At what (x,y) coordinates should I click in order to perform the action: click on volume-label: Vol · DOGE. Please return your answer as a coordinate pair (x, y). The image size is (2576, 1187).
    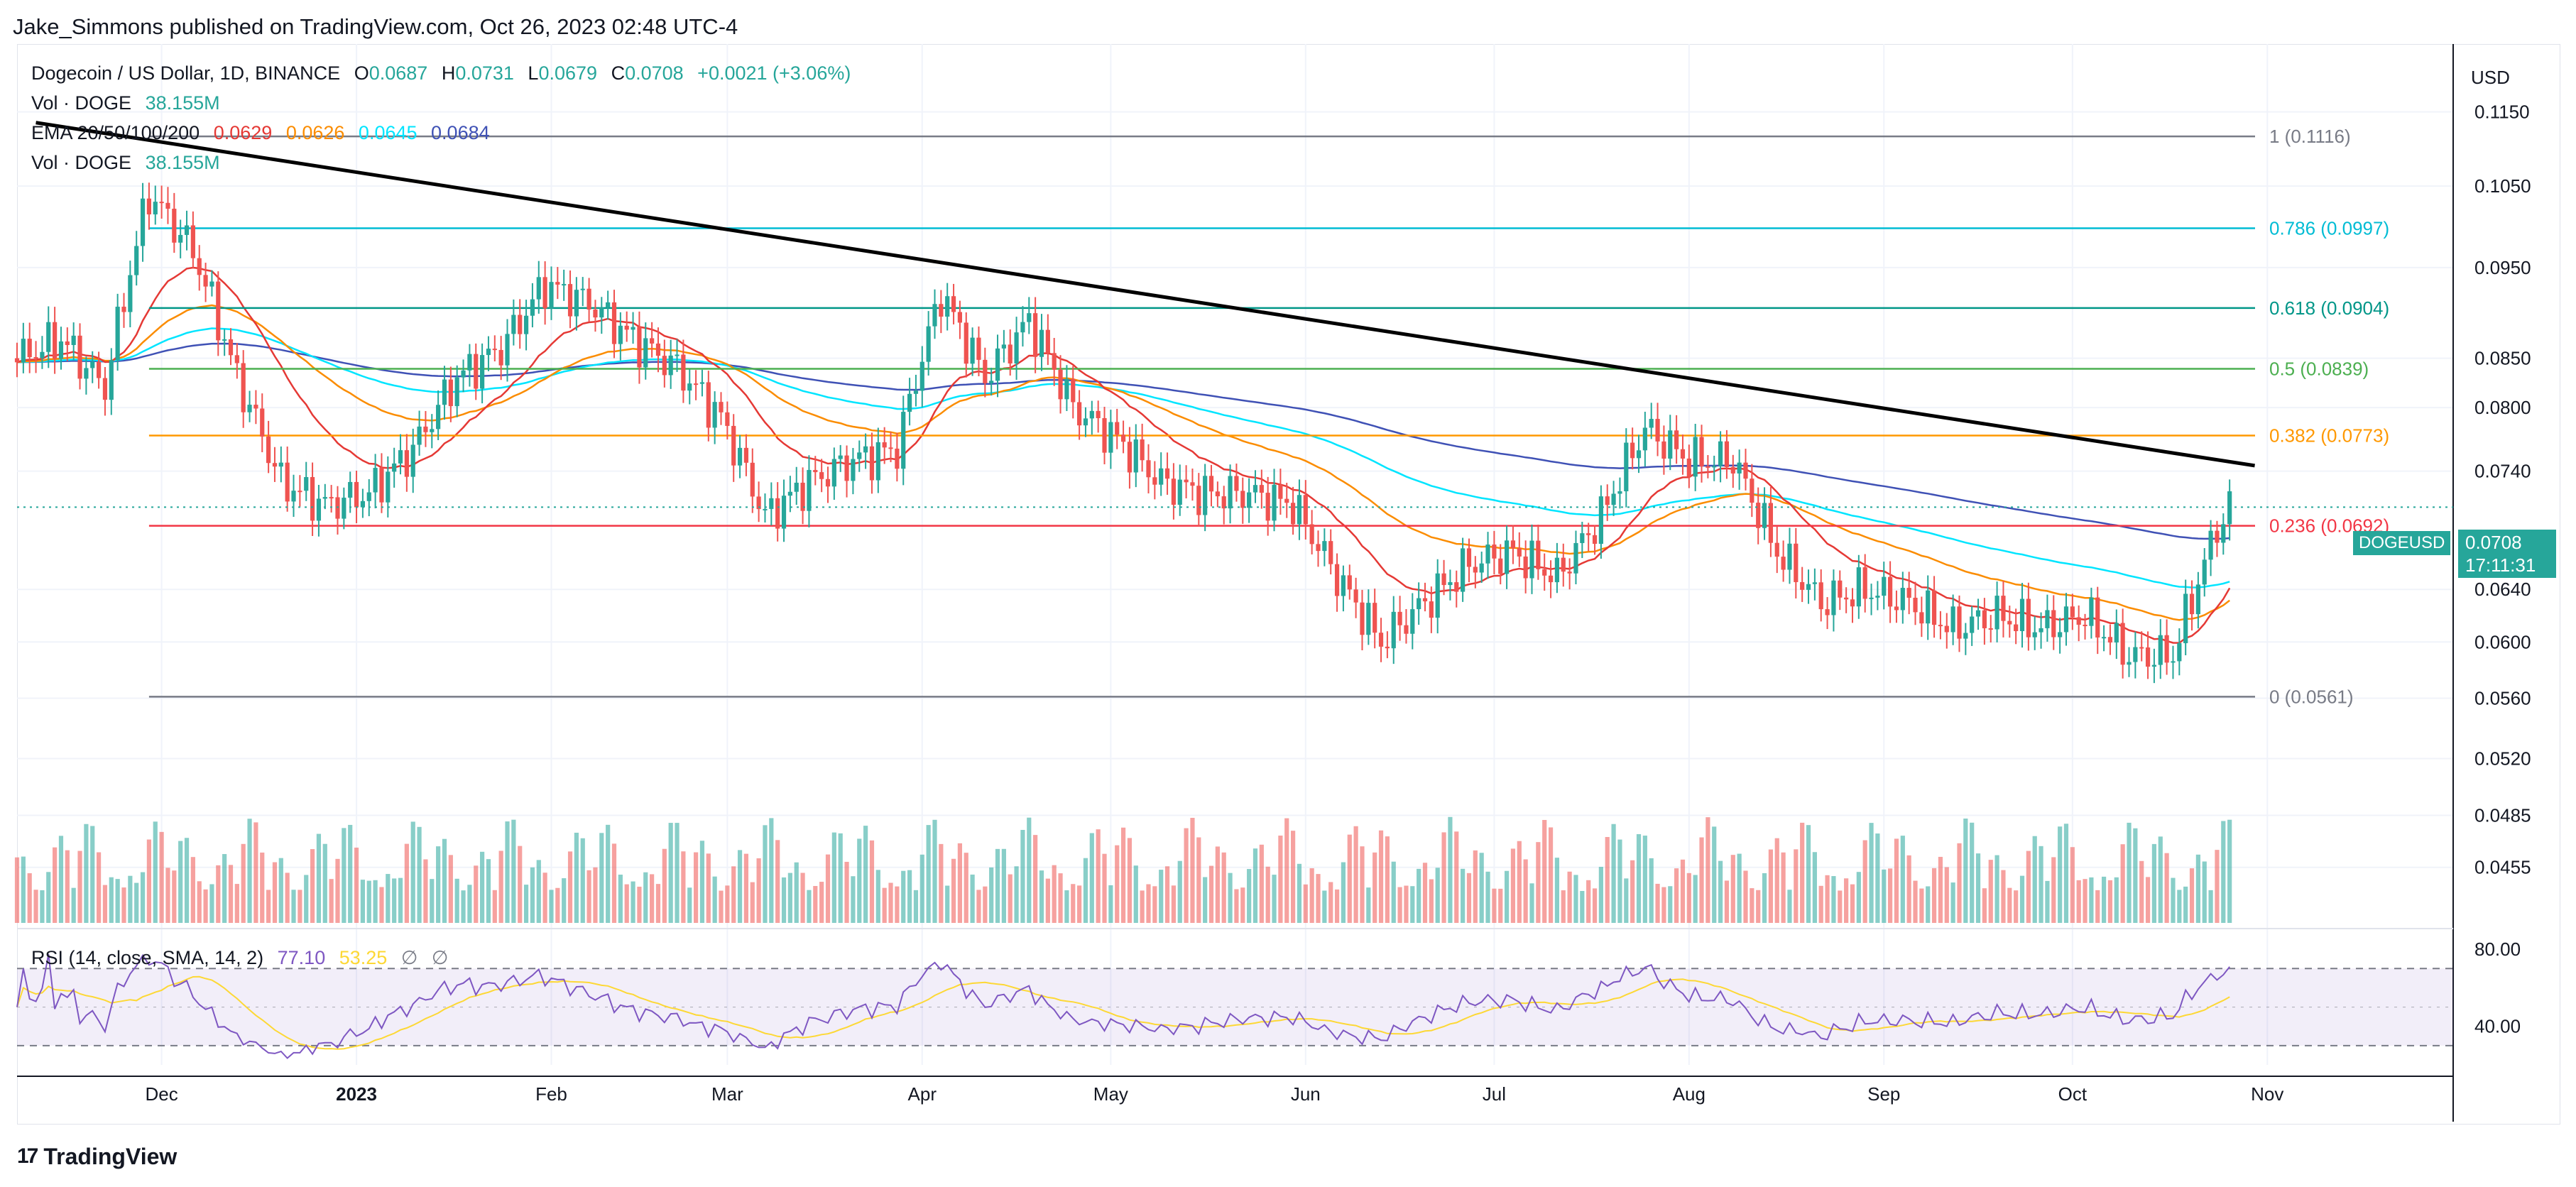
    Looking at the image, I should click on (81, 103).